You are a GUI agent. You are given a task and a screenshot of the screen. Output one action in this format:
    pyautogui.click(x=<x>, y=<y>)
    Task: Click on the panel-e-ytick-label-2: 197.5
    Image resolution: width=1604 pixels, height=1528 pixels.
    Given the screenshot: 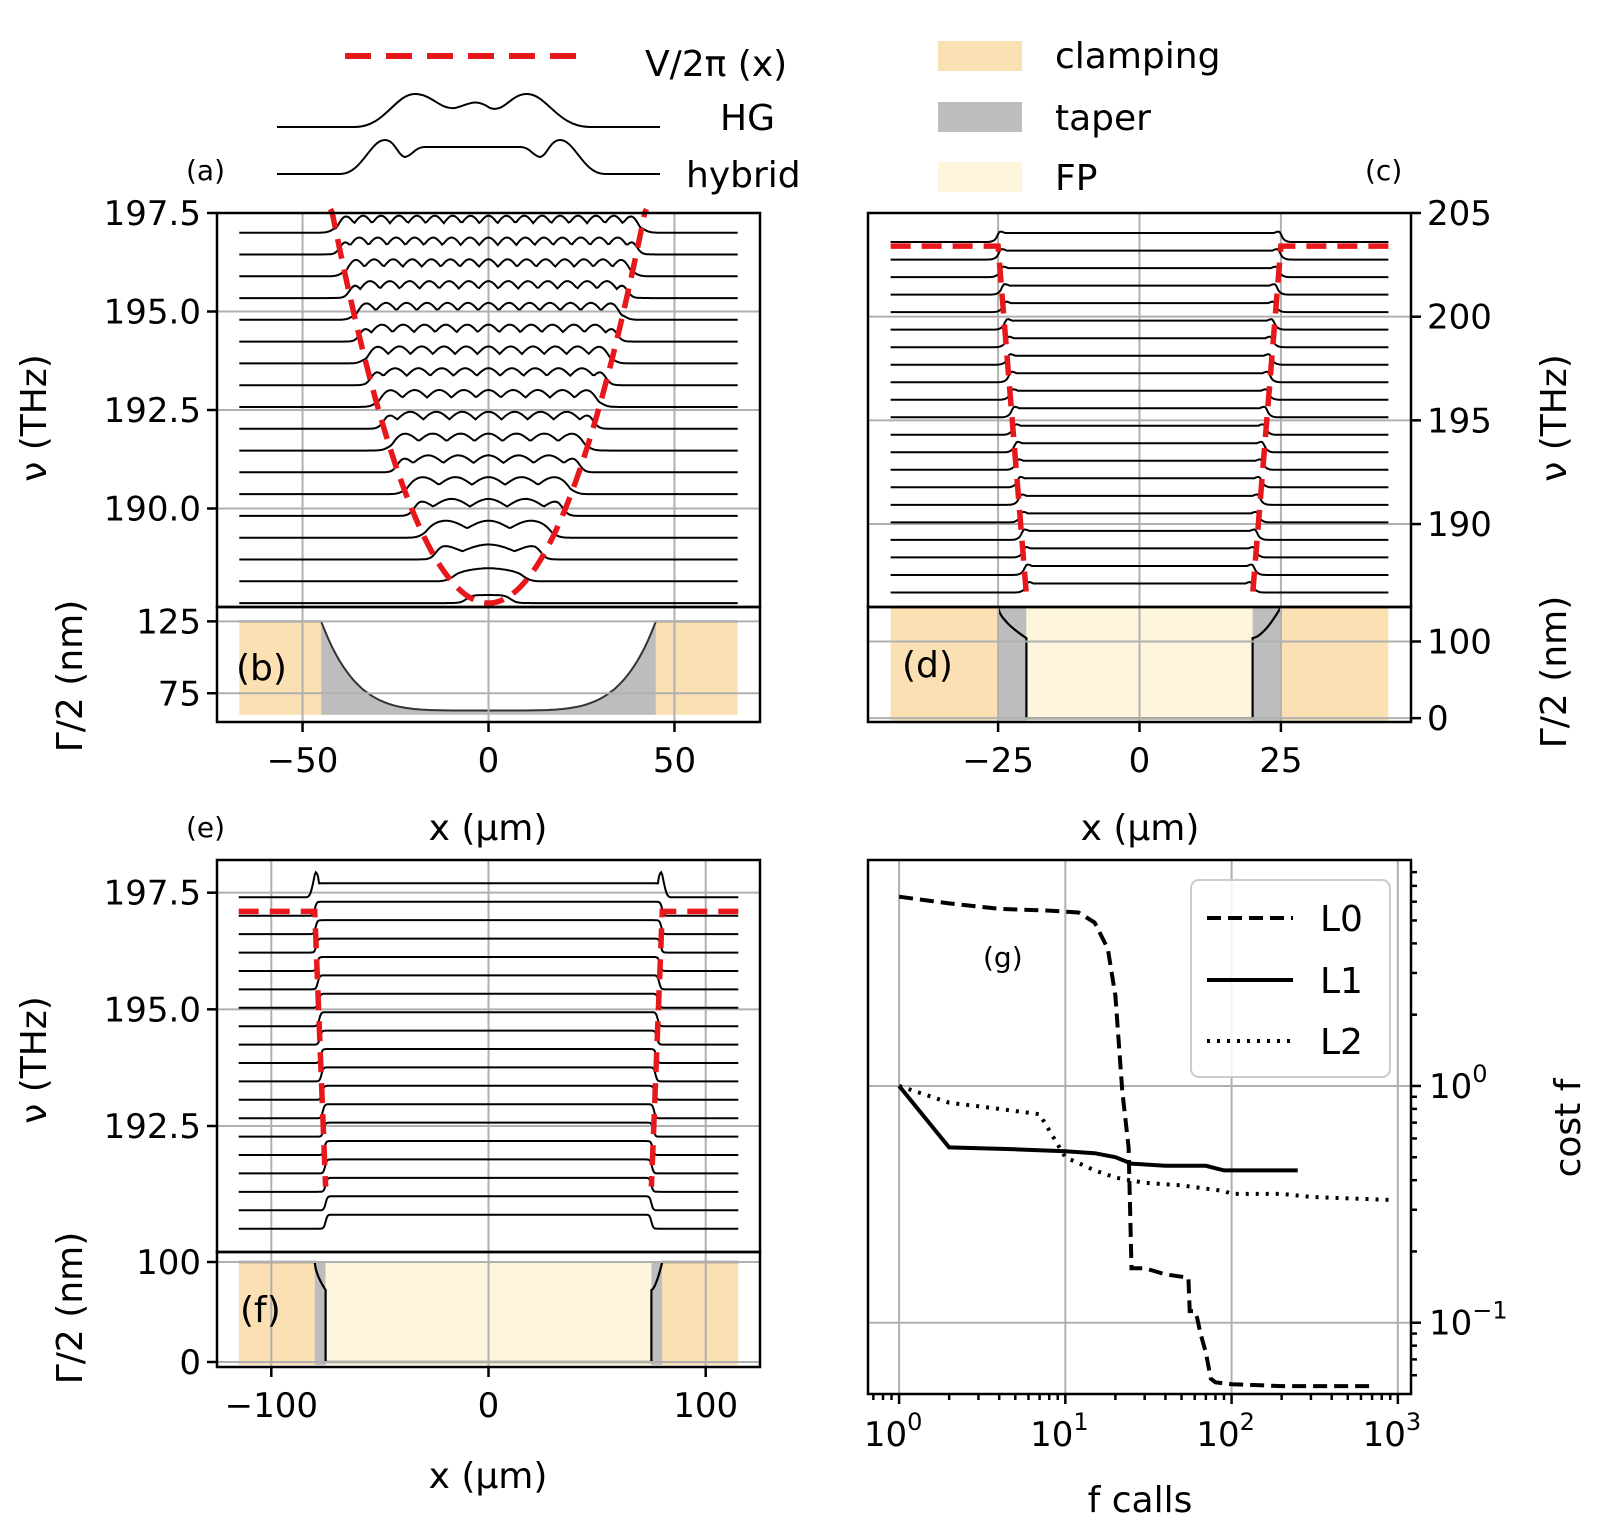 What is the action you would take?
    pyautogui.click(x=152, y=894)
    